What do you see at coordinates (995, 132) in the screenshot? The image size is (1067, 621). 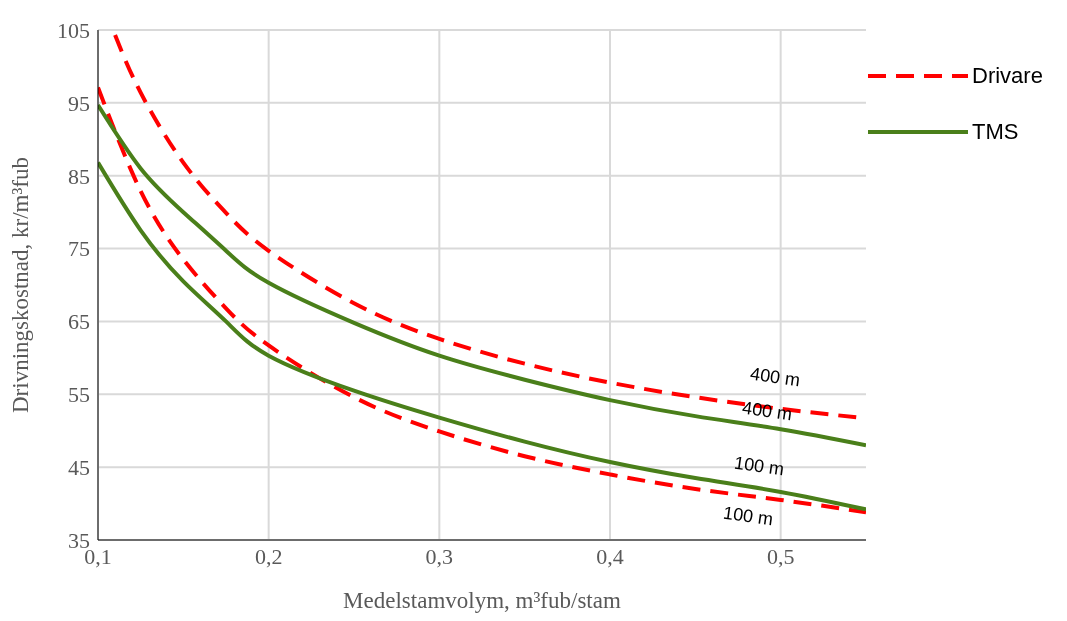 I see `legend-label: TMS` at bounding box center [995, 132].